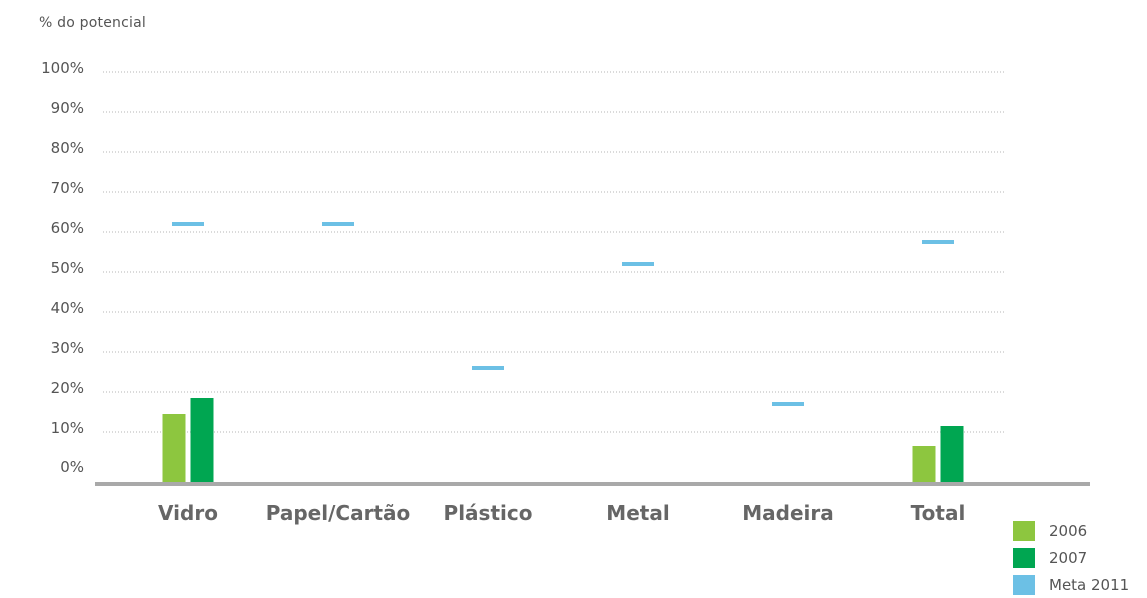 Image resolution: width=1147 pixels, height=598 pixels. Describe the element at coordinates (67, 348) in the screenshot. I see `y-tick-label: 30%` at that location.